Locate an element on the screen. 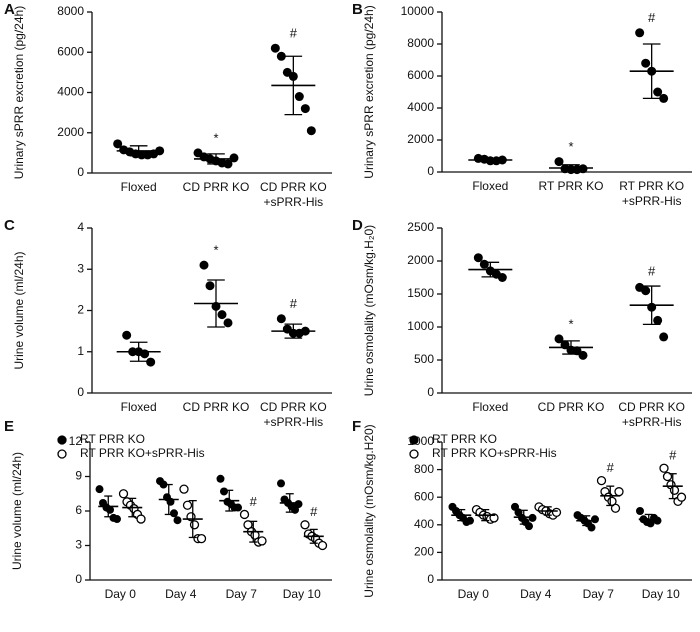 This screenshot has height=632, width=700. y-tick-label: 10000 is located at coordinates (418, 11).